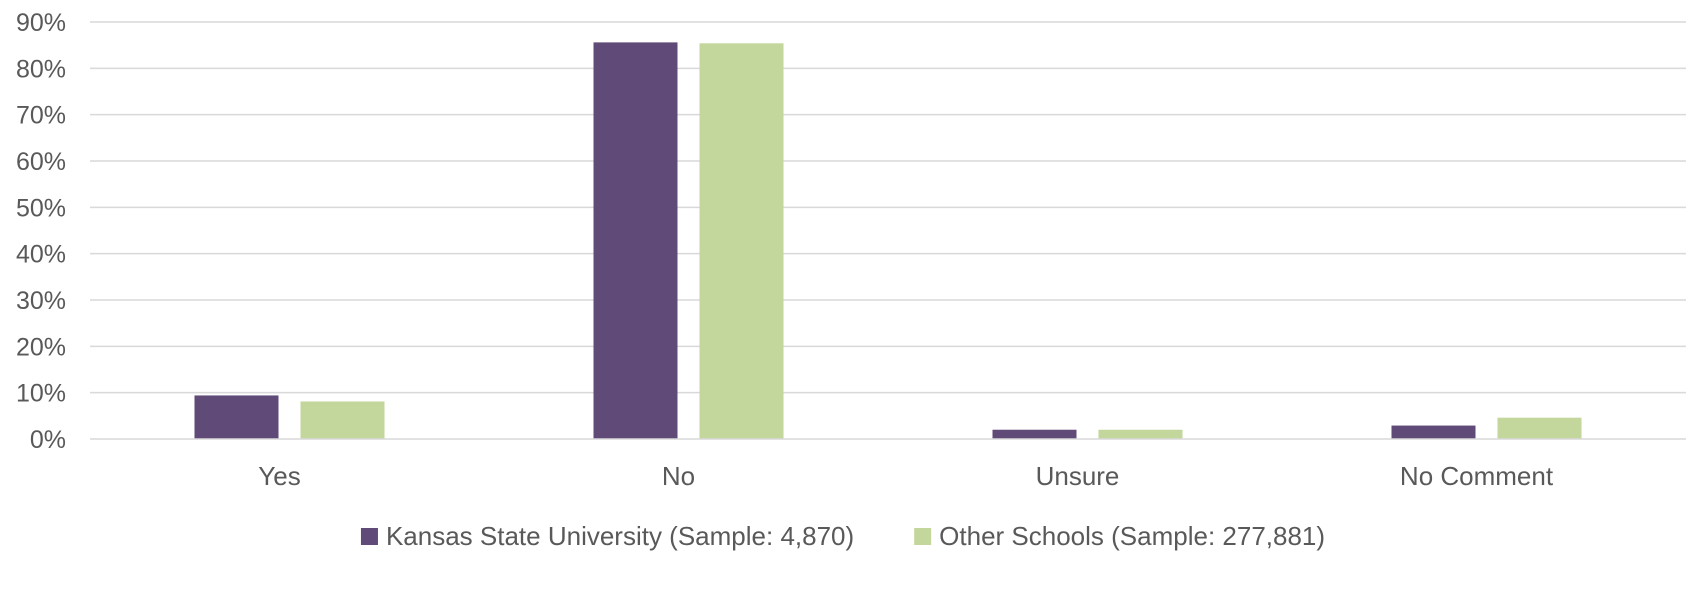  Describe the element at coordinates (41, 231) in the screenshot. I see `y-axis-tick-labels: 0% 10% 20% 30% 40% 50% 60% 70% 80% 90%` at that location.